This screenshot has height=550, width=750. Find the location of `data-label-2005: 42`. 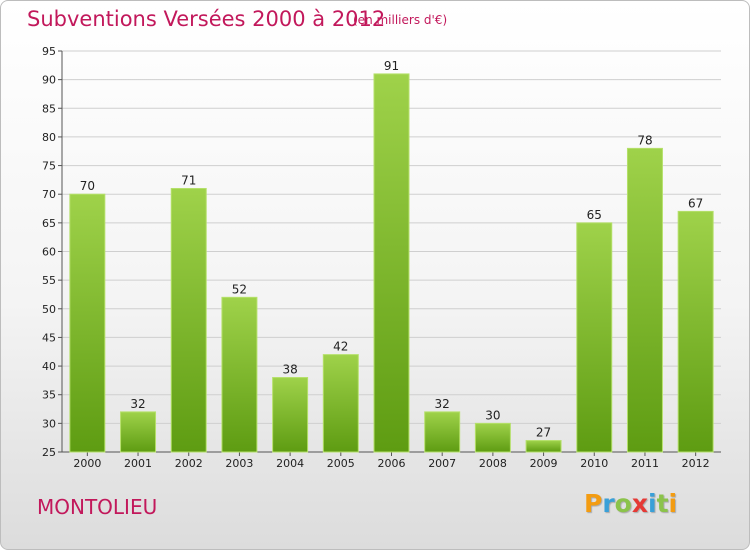

data-label-2005: 42 is located at coordinates (340, 347).